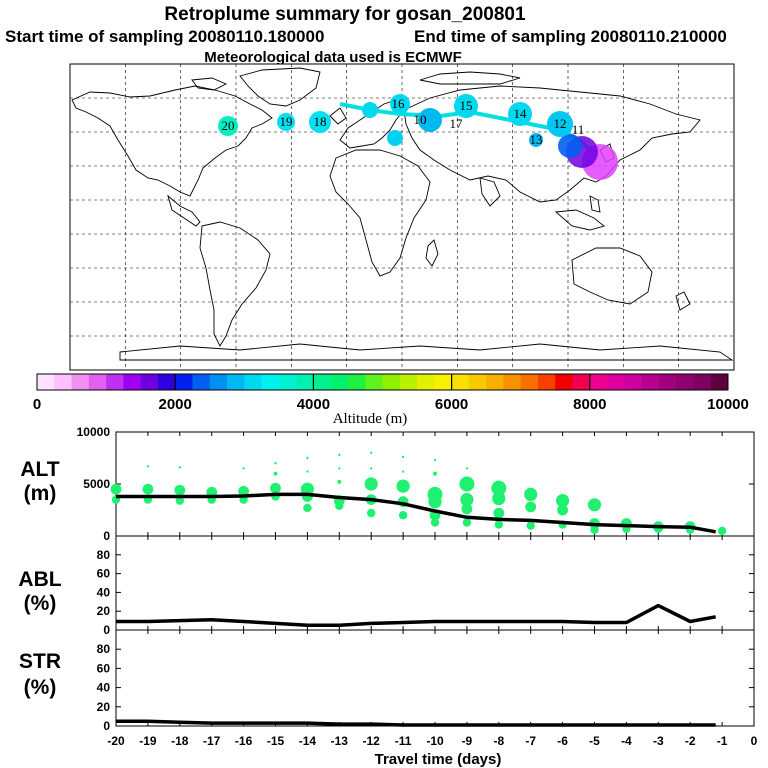  What do you see at coordinates (399, 103) in the screenshot?
I see `trajectory-label: 16` at bounding box center [399, 103].